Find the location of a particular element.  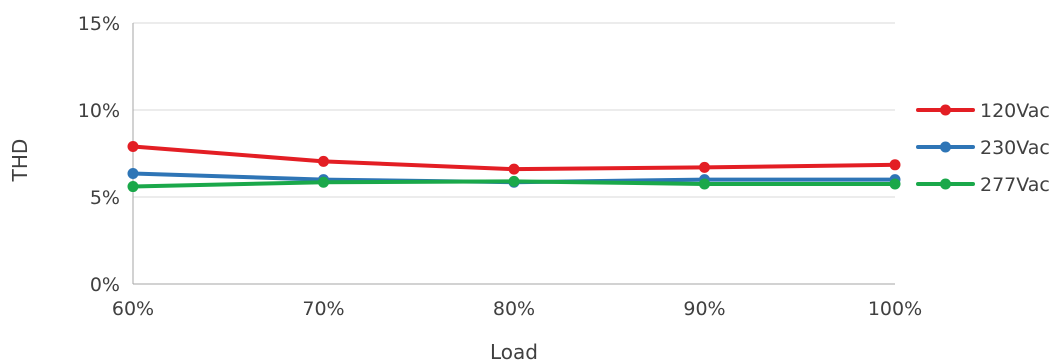

legend-item-230Vac: 230Vac is located at coordinates (983, 148).